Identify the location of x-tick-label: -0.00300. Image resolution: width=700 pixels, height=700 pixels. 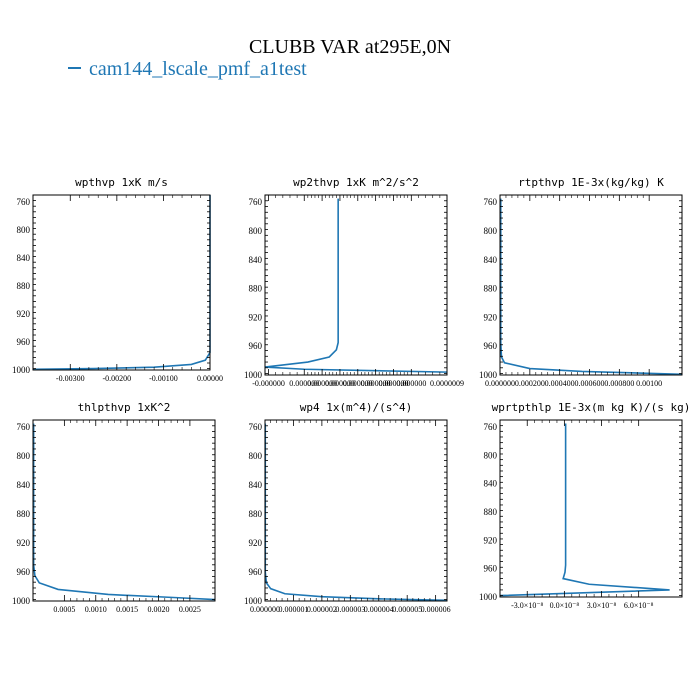
(70, 378).